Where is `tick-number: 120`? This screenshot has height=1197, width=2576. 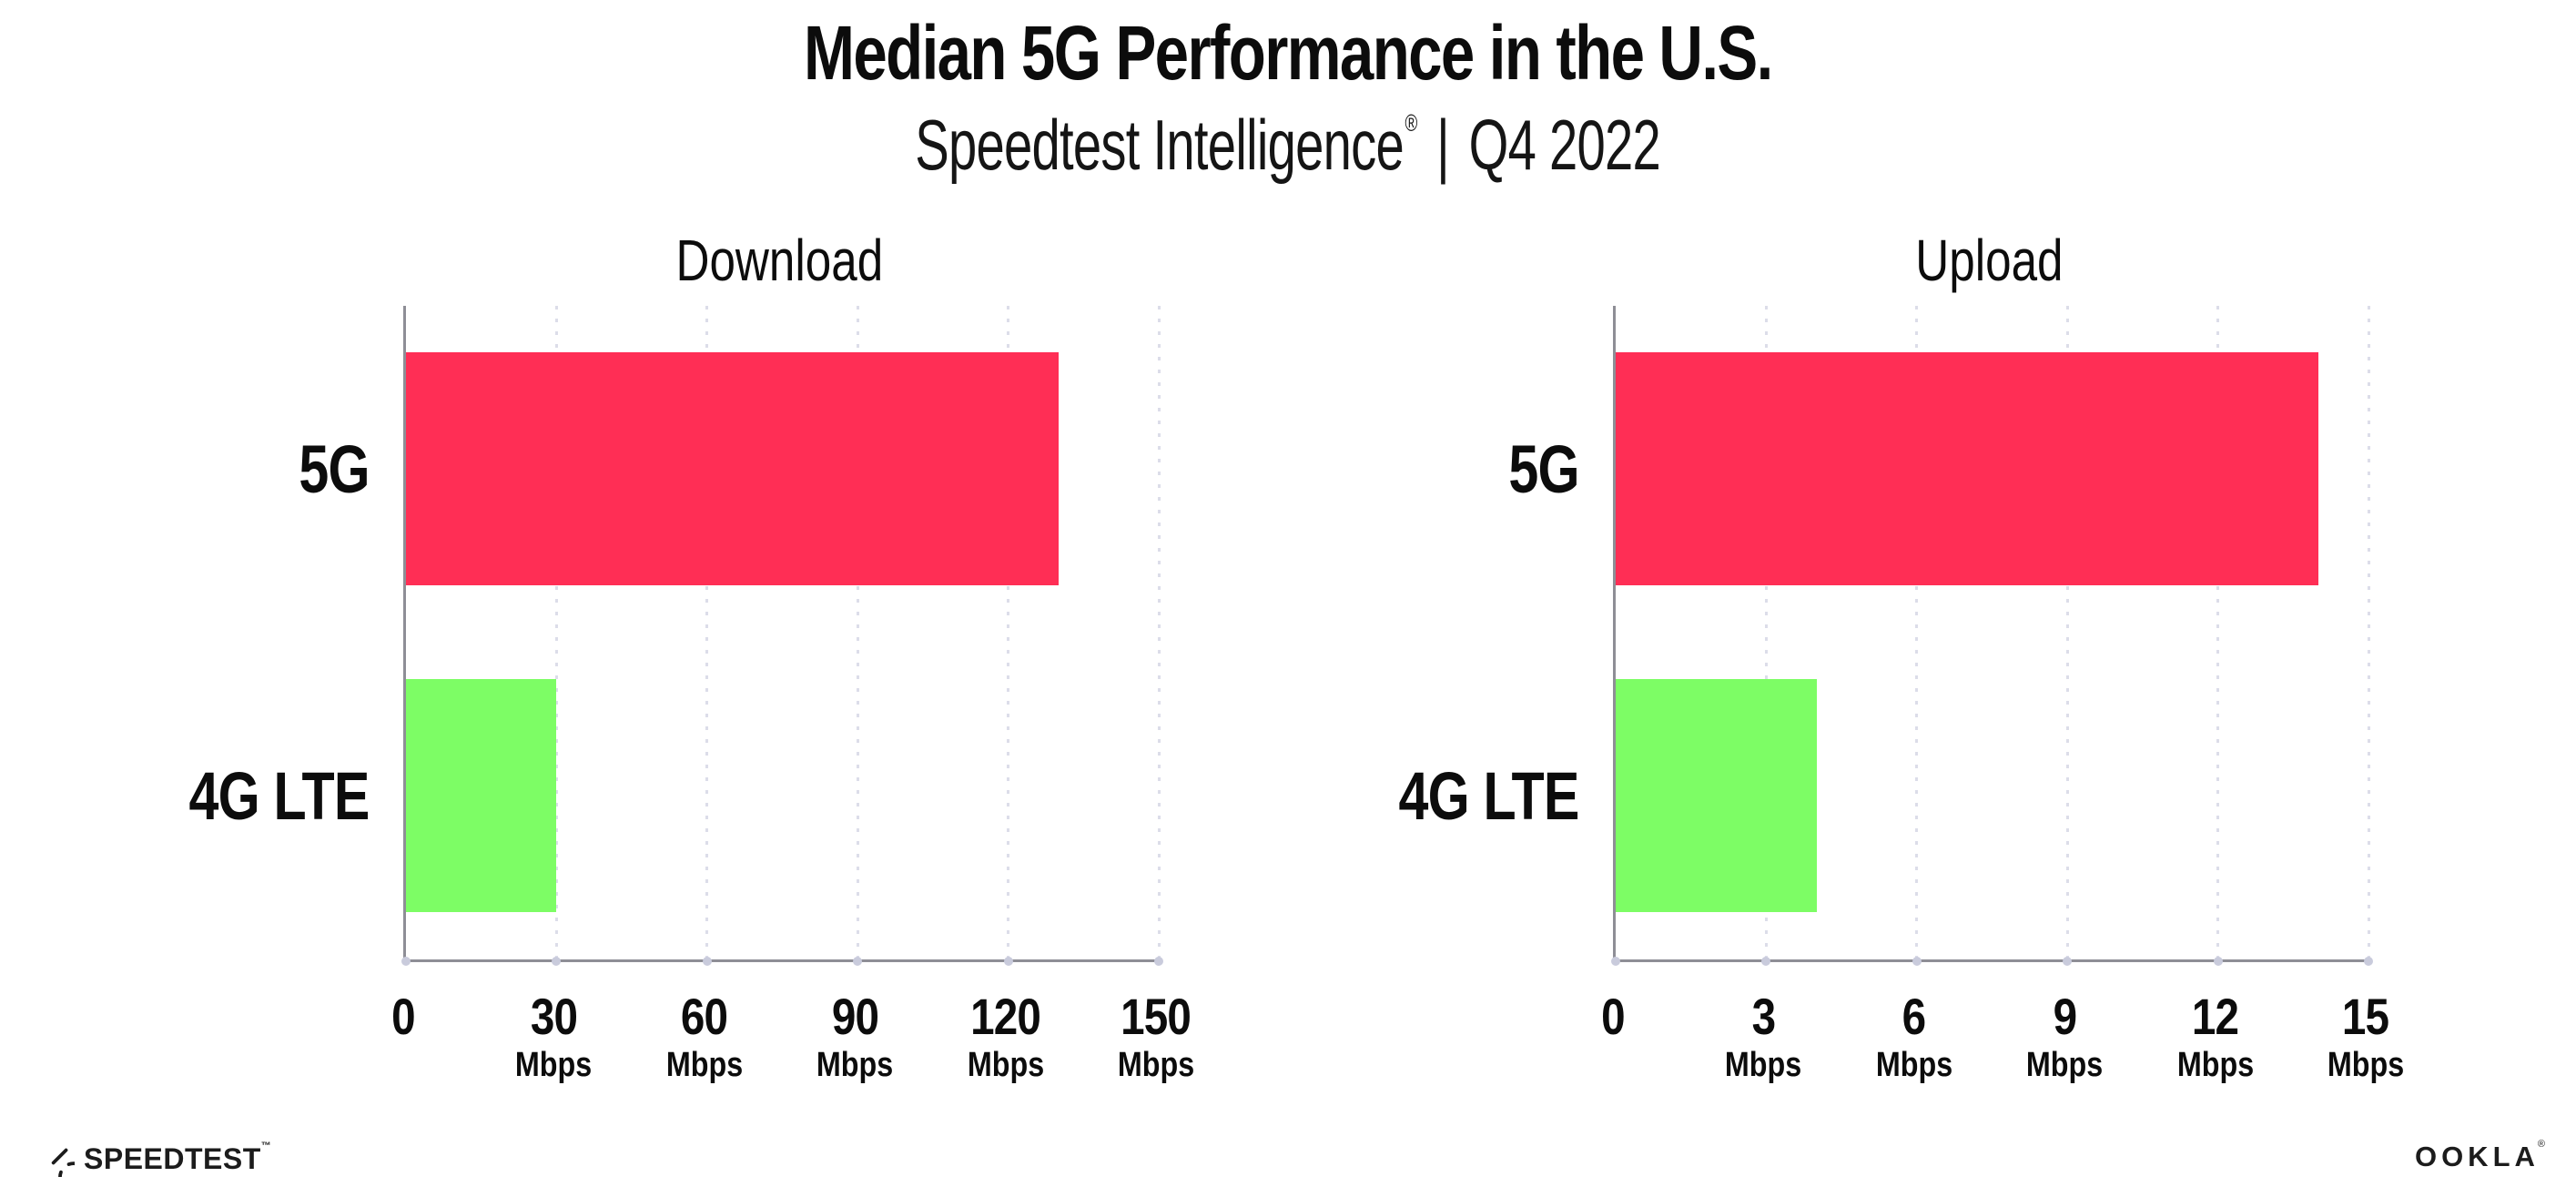
tick-number: 120 is located at coordinates (1005, 1017).